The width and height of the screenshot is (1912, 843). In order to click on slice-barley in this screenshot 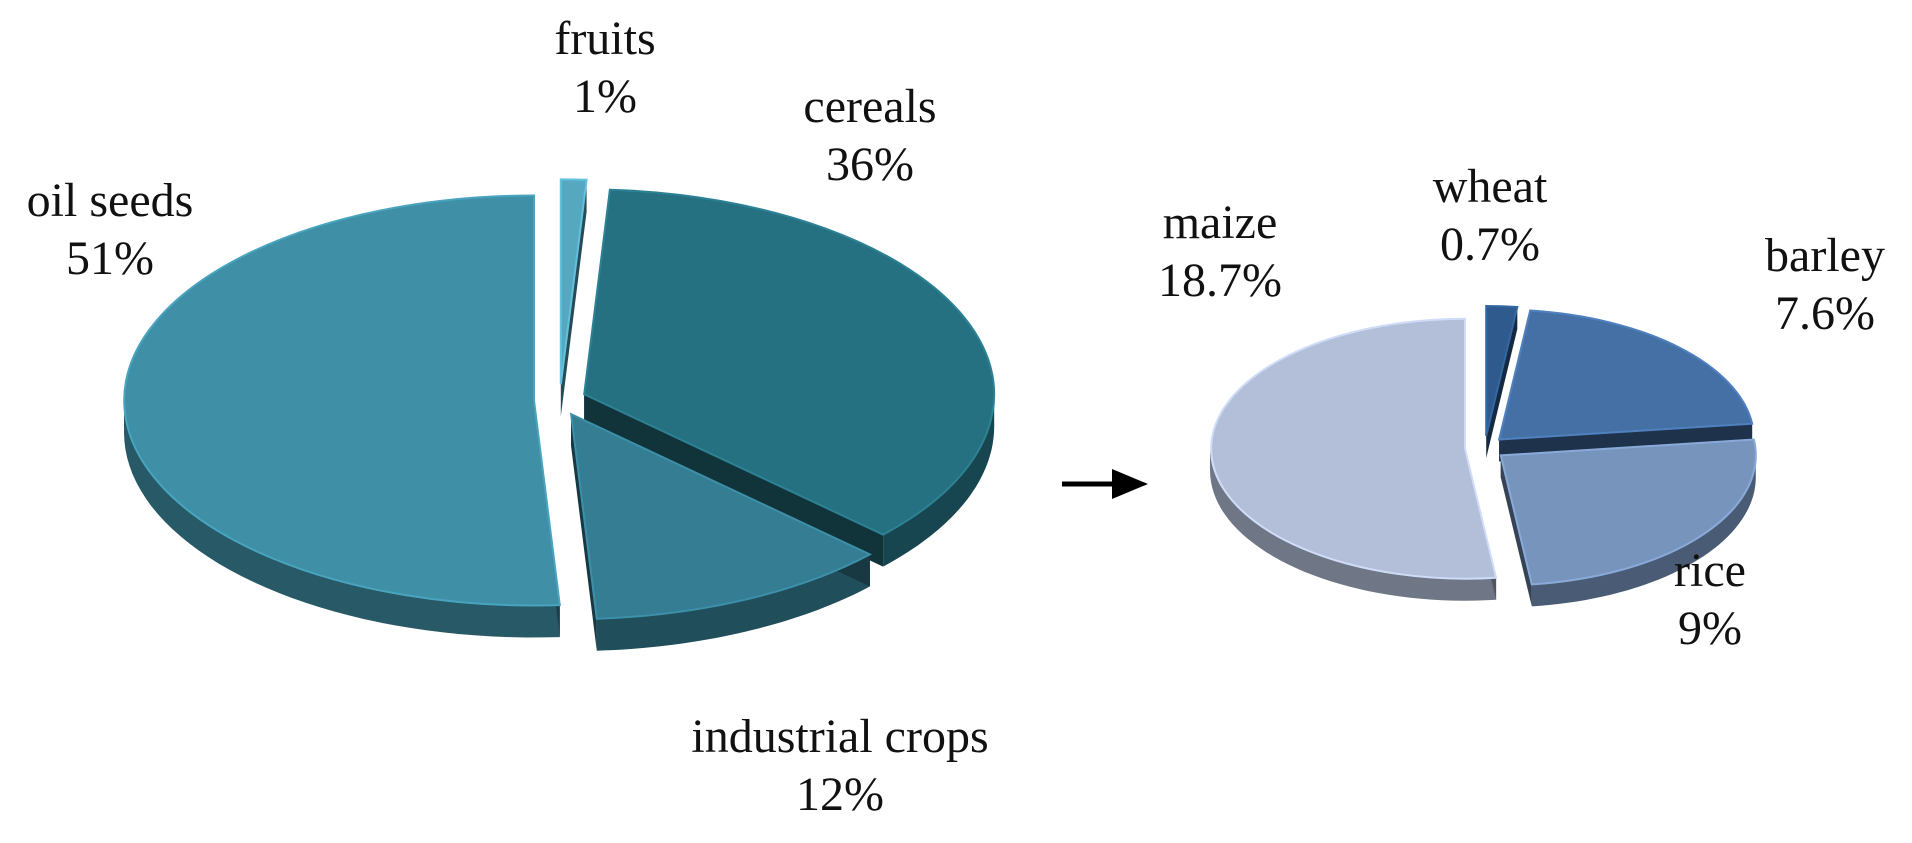, I will do `click(1625, 375)`.